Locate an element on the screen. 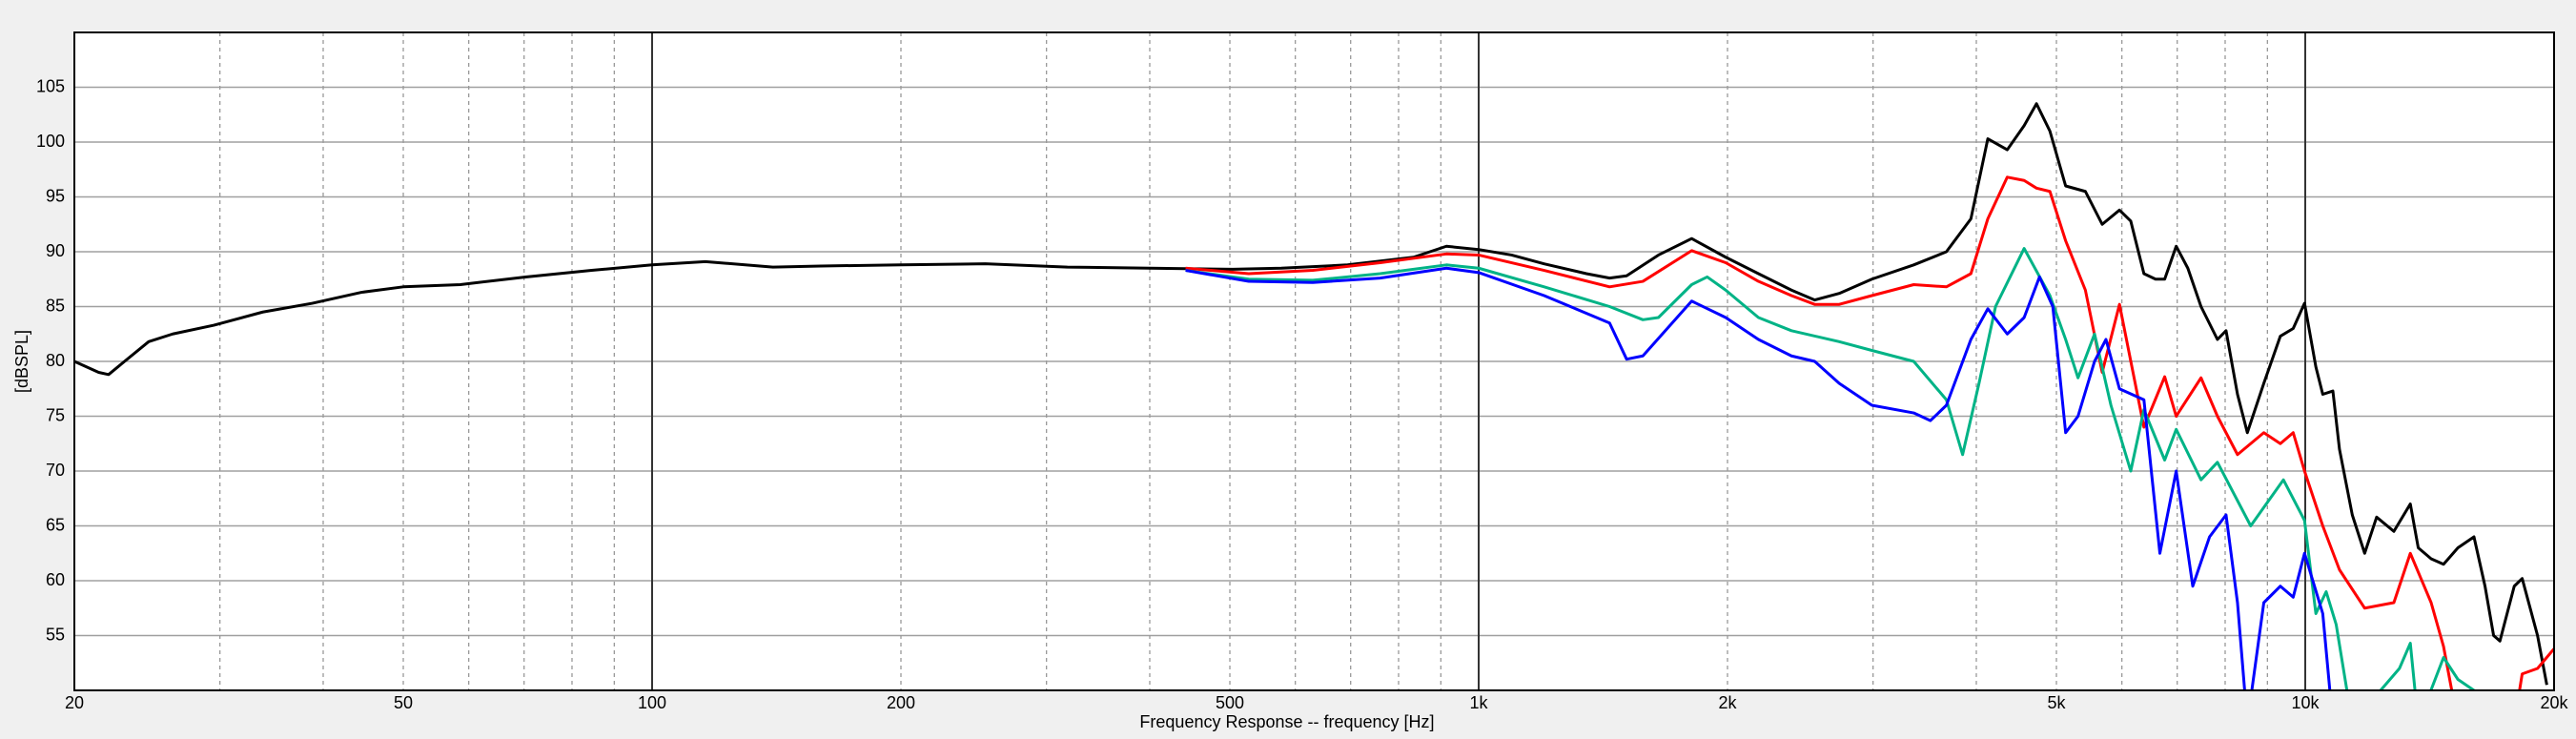 The height and width of the screenshot is (739, 2576). x-tick-label: 50 is located at coordinates (403, 702).